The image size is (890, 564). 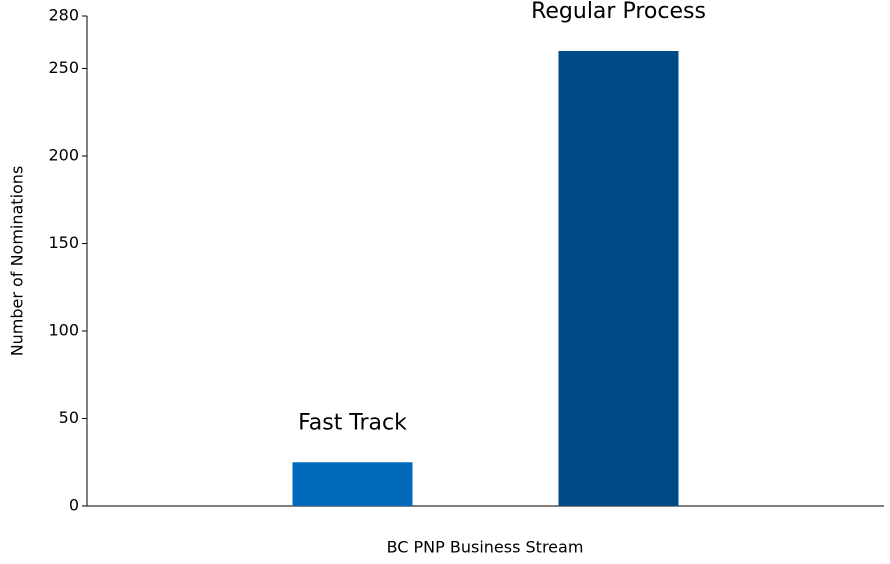 What do you see at coordinates (63, 242) in the screenshot?
I see `y-tick-label: 150` at bounding box center [63, 242].